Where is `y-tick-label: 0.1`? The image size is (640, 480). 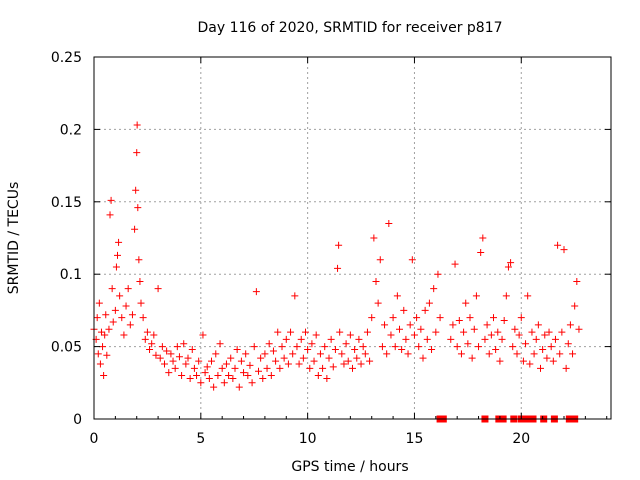 y-tick-label: 0.1 is located at coordinates (71, 275).